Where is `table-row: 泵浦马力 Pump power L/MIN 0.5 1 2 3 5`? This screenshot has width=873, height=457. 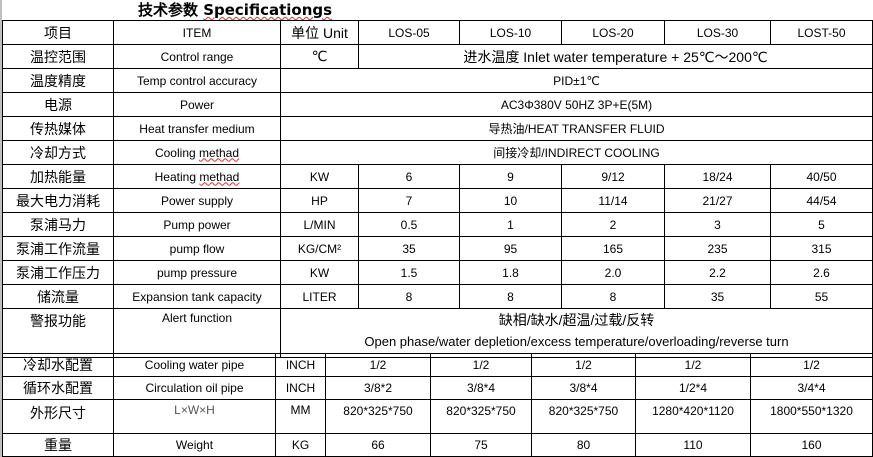
table-row: 泵浦马力 Pump power L/MIN 0.5 1 2 3 5 is located at coordinates (437, 224).